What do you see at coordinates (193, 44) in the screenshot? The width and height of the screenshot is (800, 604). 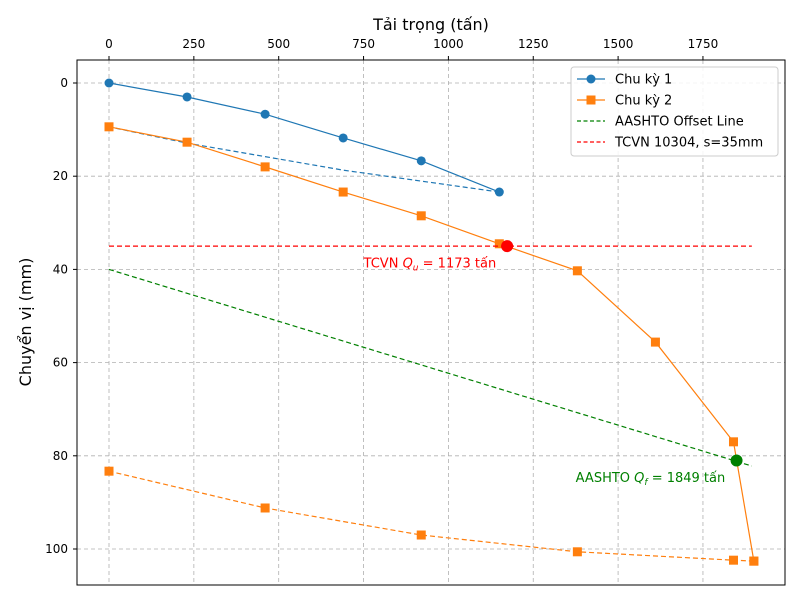 I see `x-tick-label: 250` at bounding box center [193, 44].